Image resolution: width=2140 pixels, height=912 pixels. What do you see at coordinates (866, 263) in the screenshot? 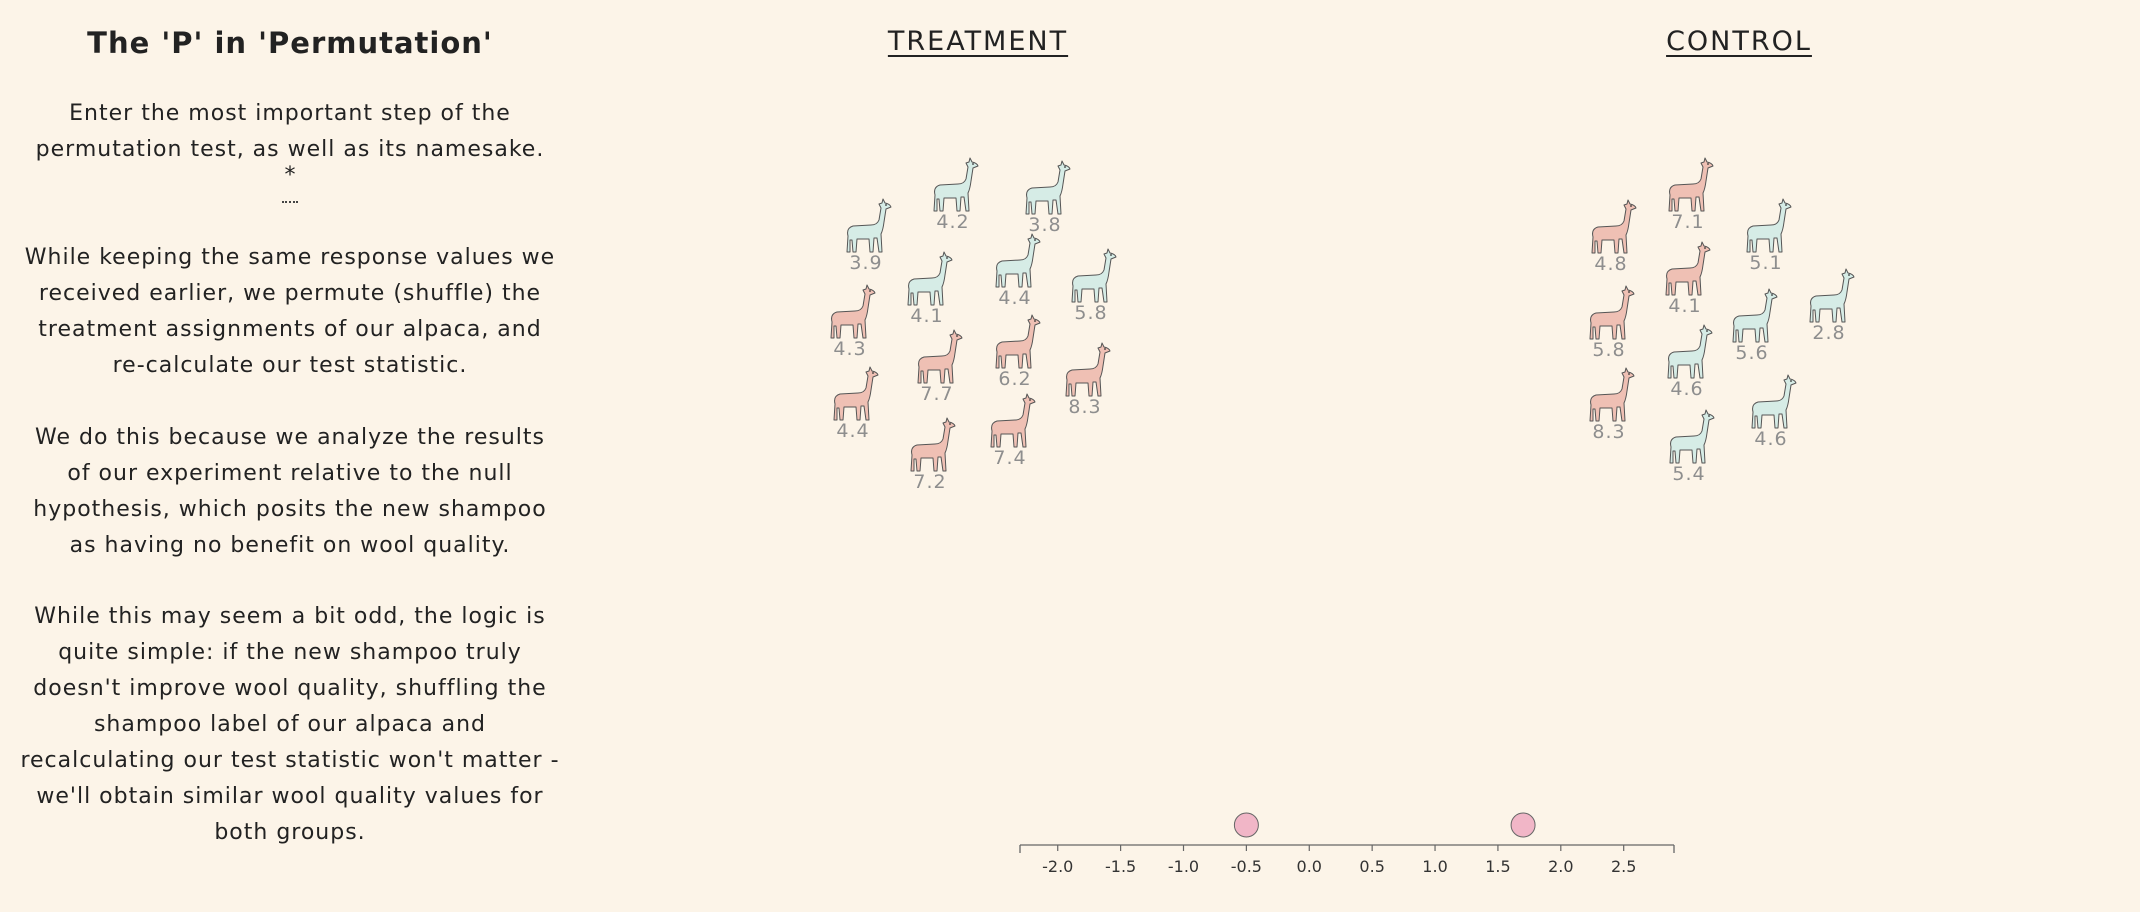
I see `alpaca-value: 3.9` at bounding box center [866, 263].